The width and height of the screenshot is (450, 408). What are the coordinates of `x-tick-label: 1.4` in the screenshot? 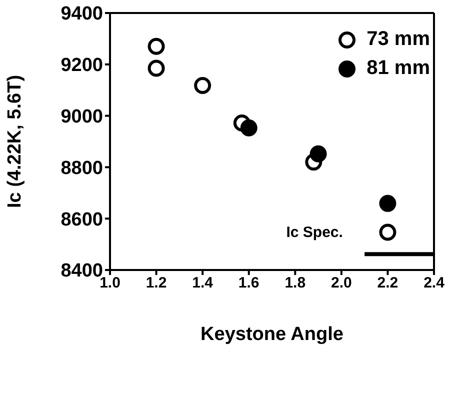 It's located at (203, 283).